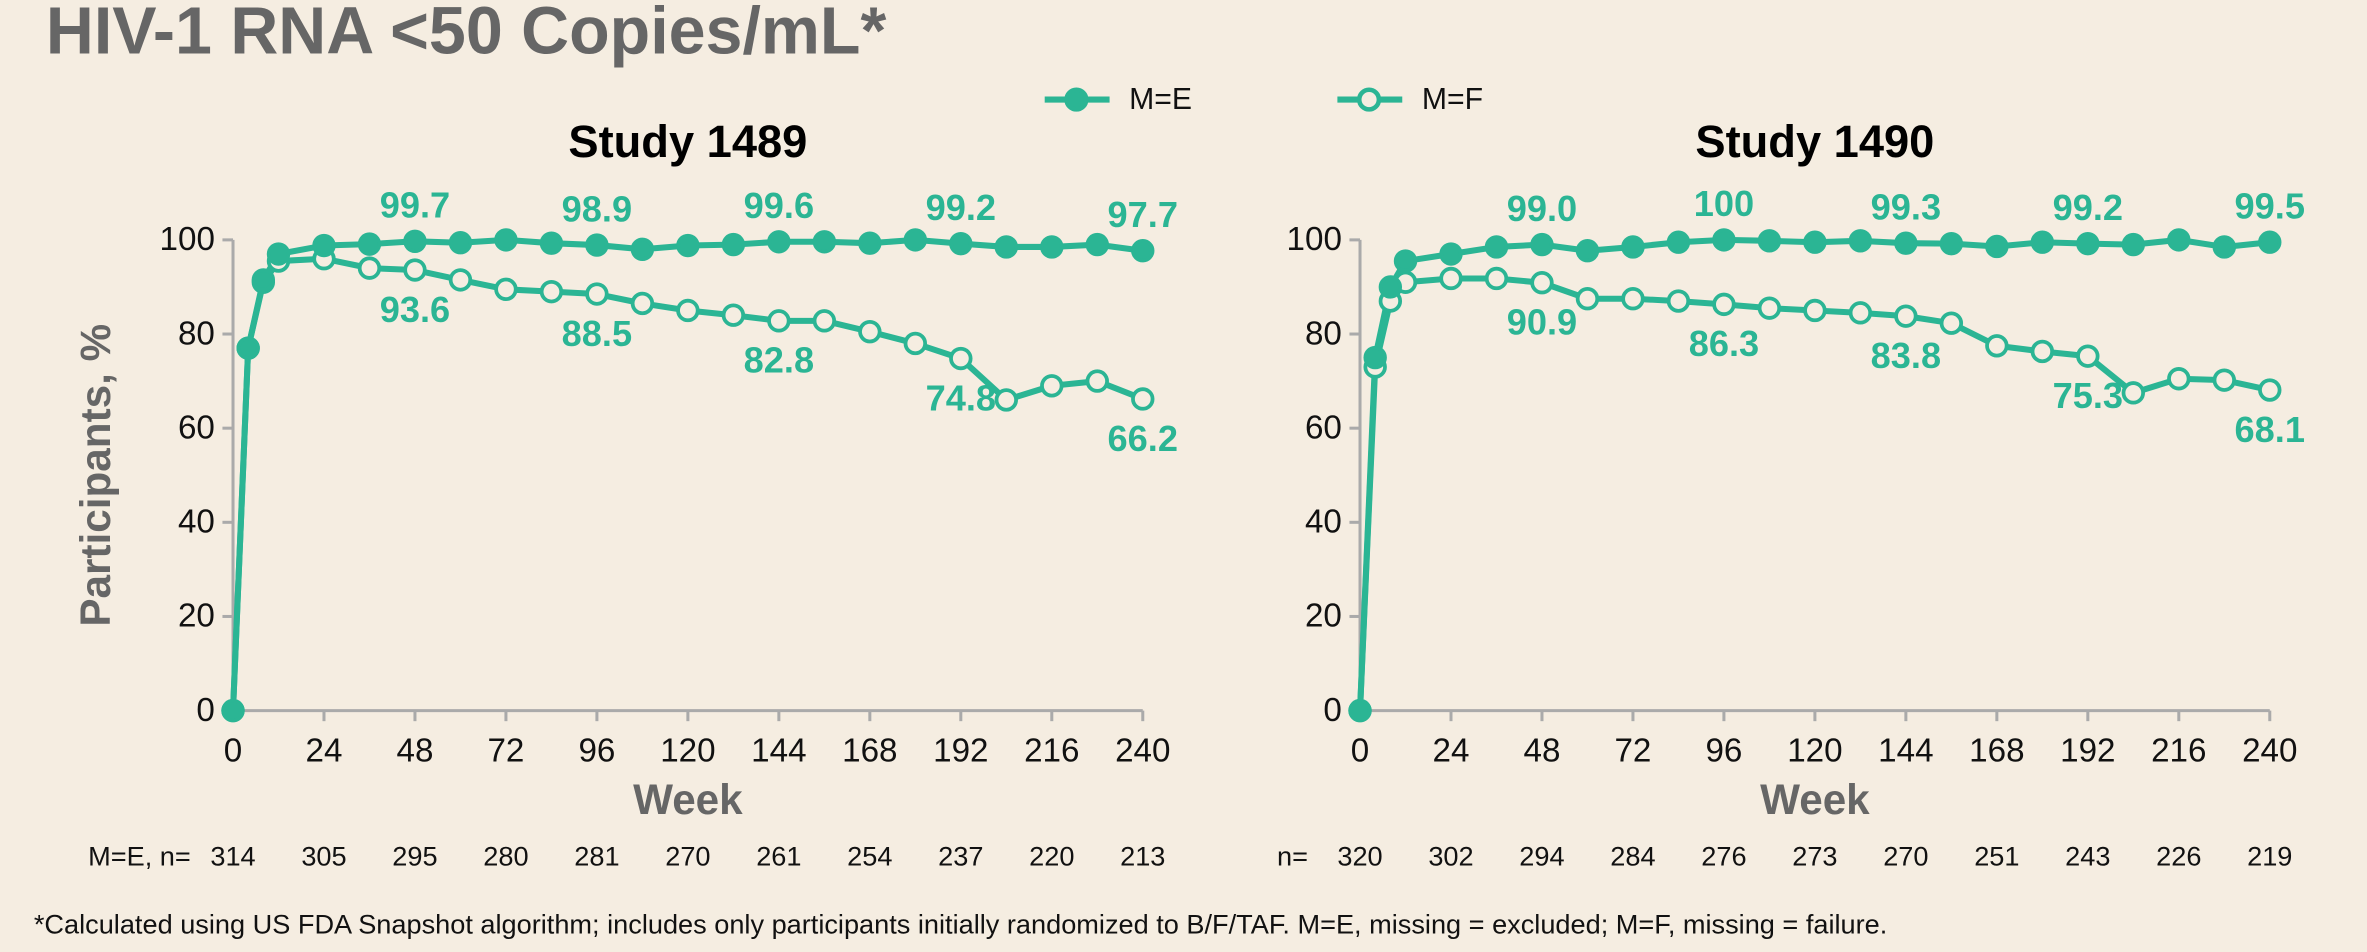  Describe the element at coordinates (1051, 856) in the screenshot. I see `n-value: 220` at that location.